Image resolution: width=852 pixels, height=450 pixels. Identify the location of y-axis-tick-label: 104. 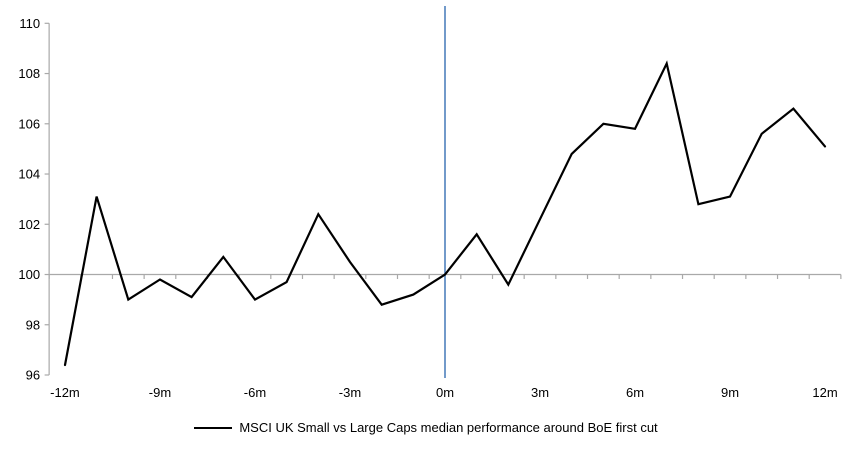
(29, 174).